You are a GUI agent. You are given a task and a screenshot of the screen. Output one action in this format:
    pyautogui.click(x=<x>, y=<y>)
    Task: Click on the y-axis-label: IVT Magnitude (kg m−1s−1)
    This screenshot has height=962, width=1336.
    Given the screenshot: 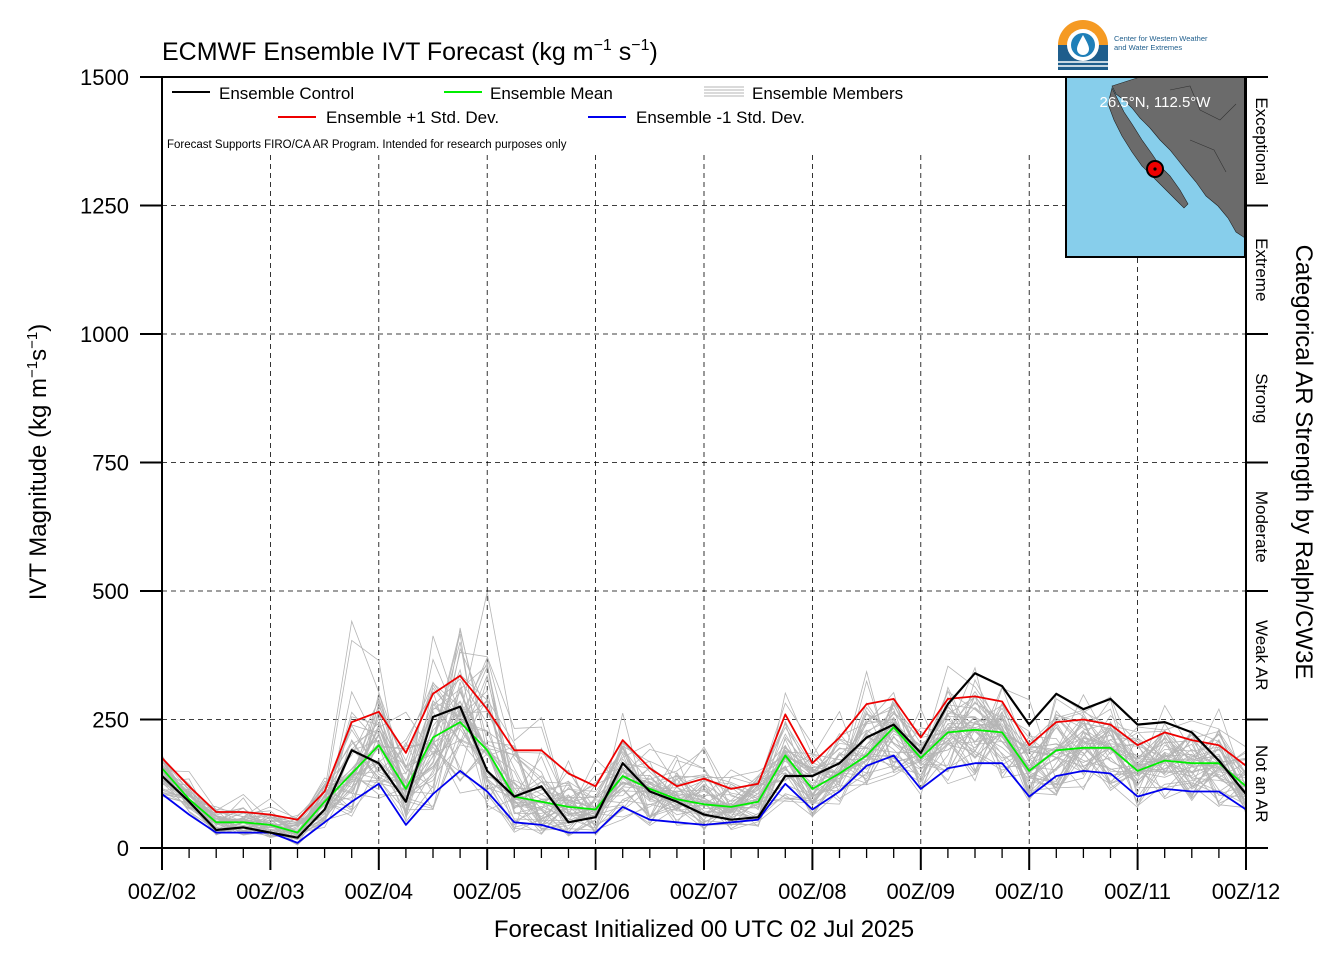 What is the action you would take?
    pyautogui.click(x=38, y=462)
    